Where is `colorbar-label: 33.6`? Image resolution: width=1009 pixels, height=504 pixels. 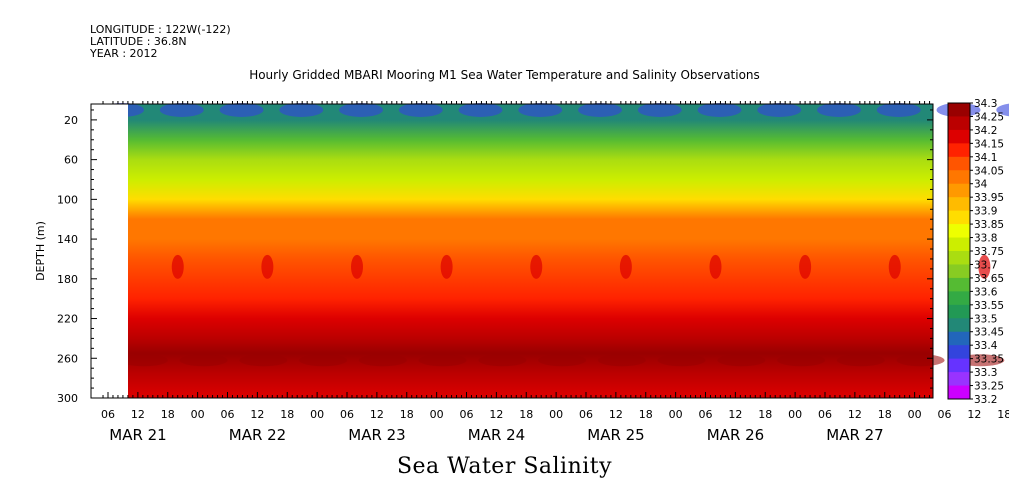
colorbar-label: 33.6 is located at coordinates (986, 292).